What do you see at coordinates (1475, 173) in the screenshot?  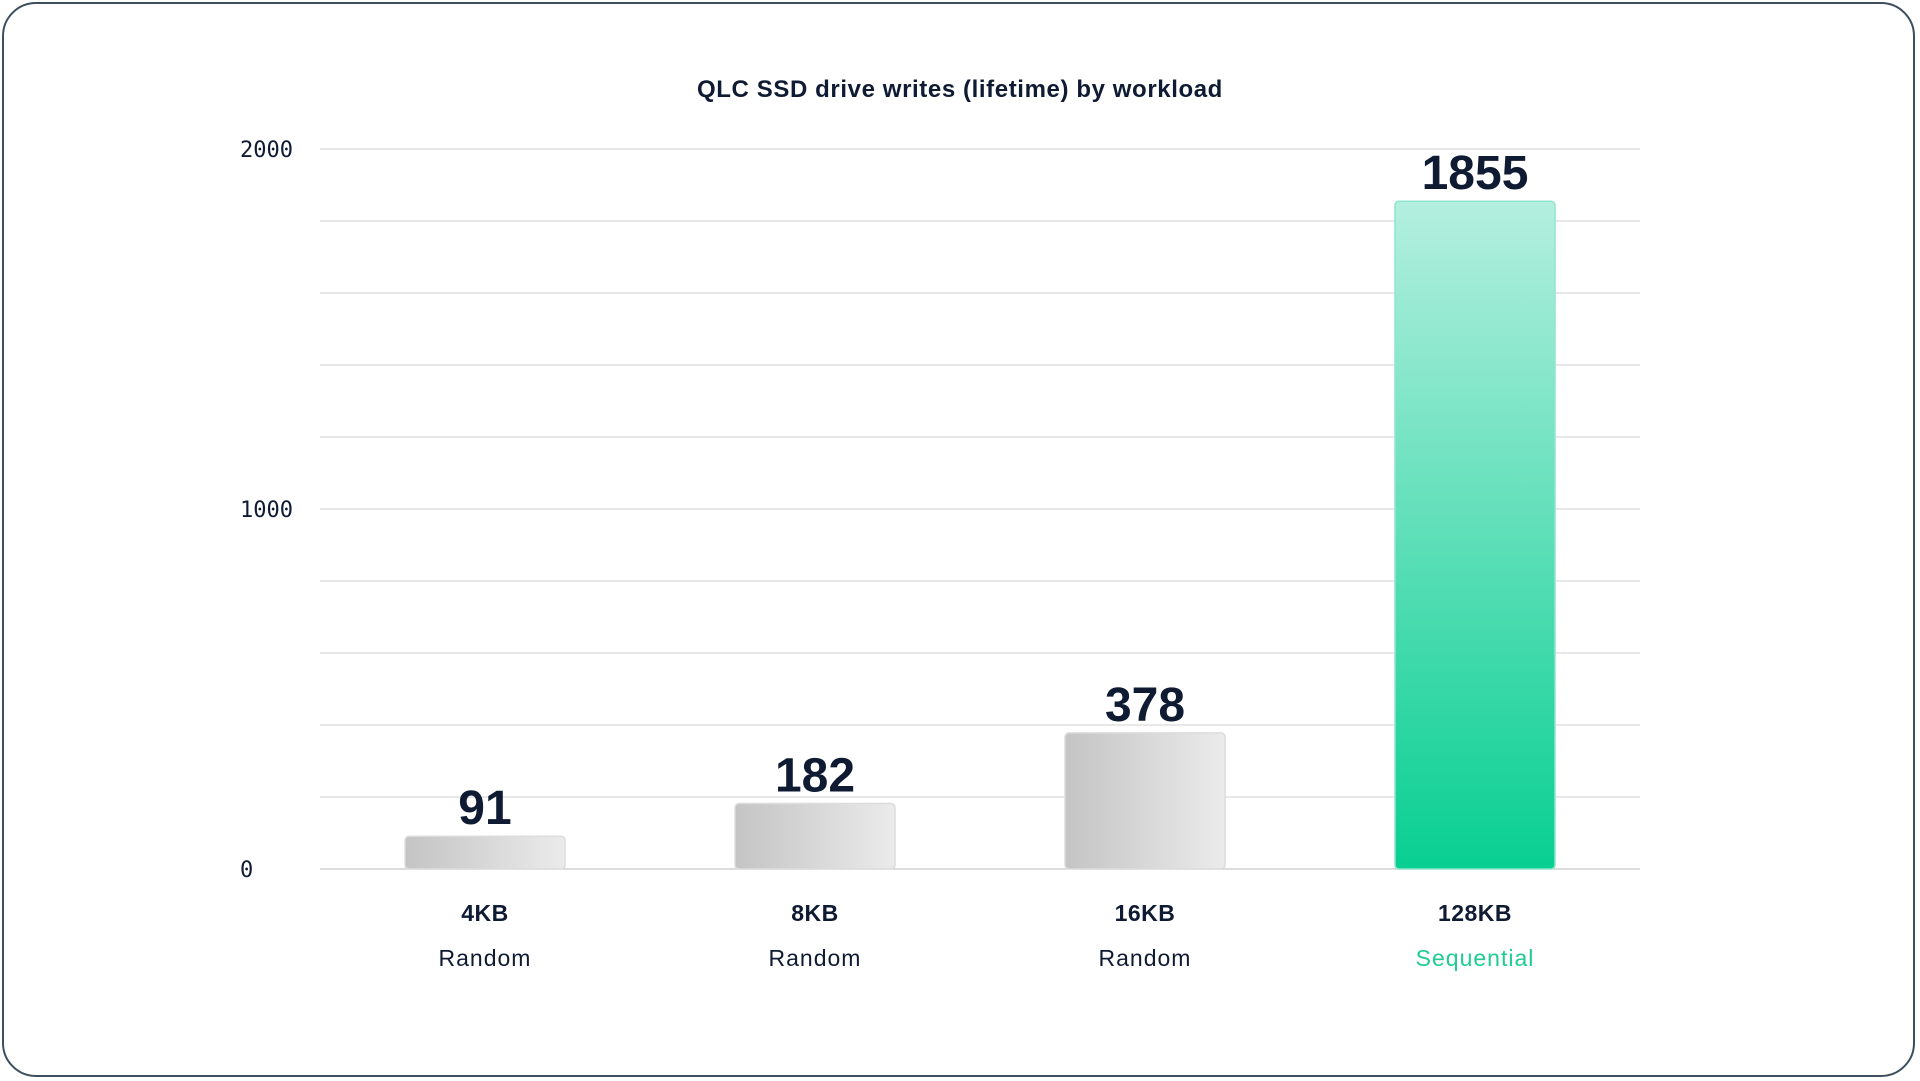 I see `bar-value-label: 1855` at bounding box center [1475, 173].